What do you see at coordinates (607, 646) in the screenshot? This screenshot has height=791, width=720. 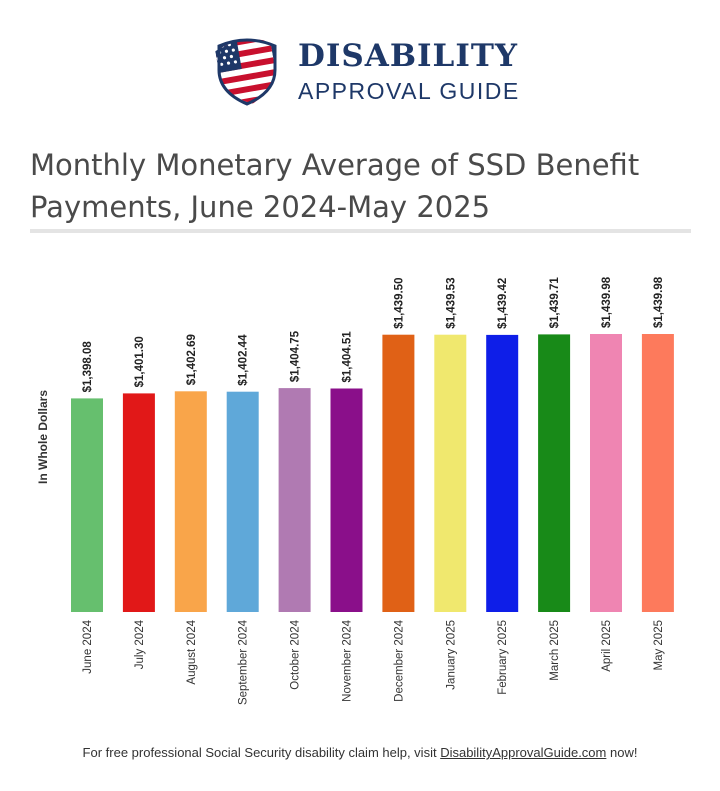 I see `x-tick-label: April 2025` at bounding box center [607, 646].